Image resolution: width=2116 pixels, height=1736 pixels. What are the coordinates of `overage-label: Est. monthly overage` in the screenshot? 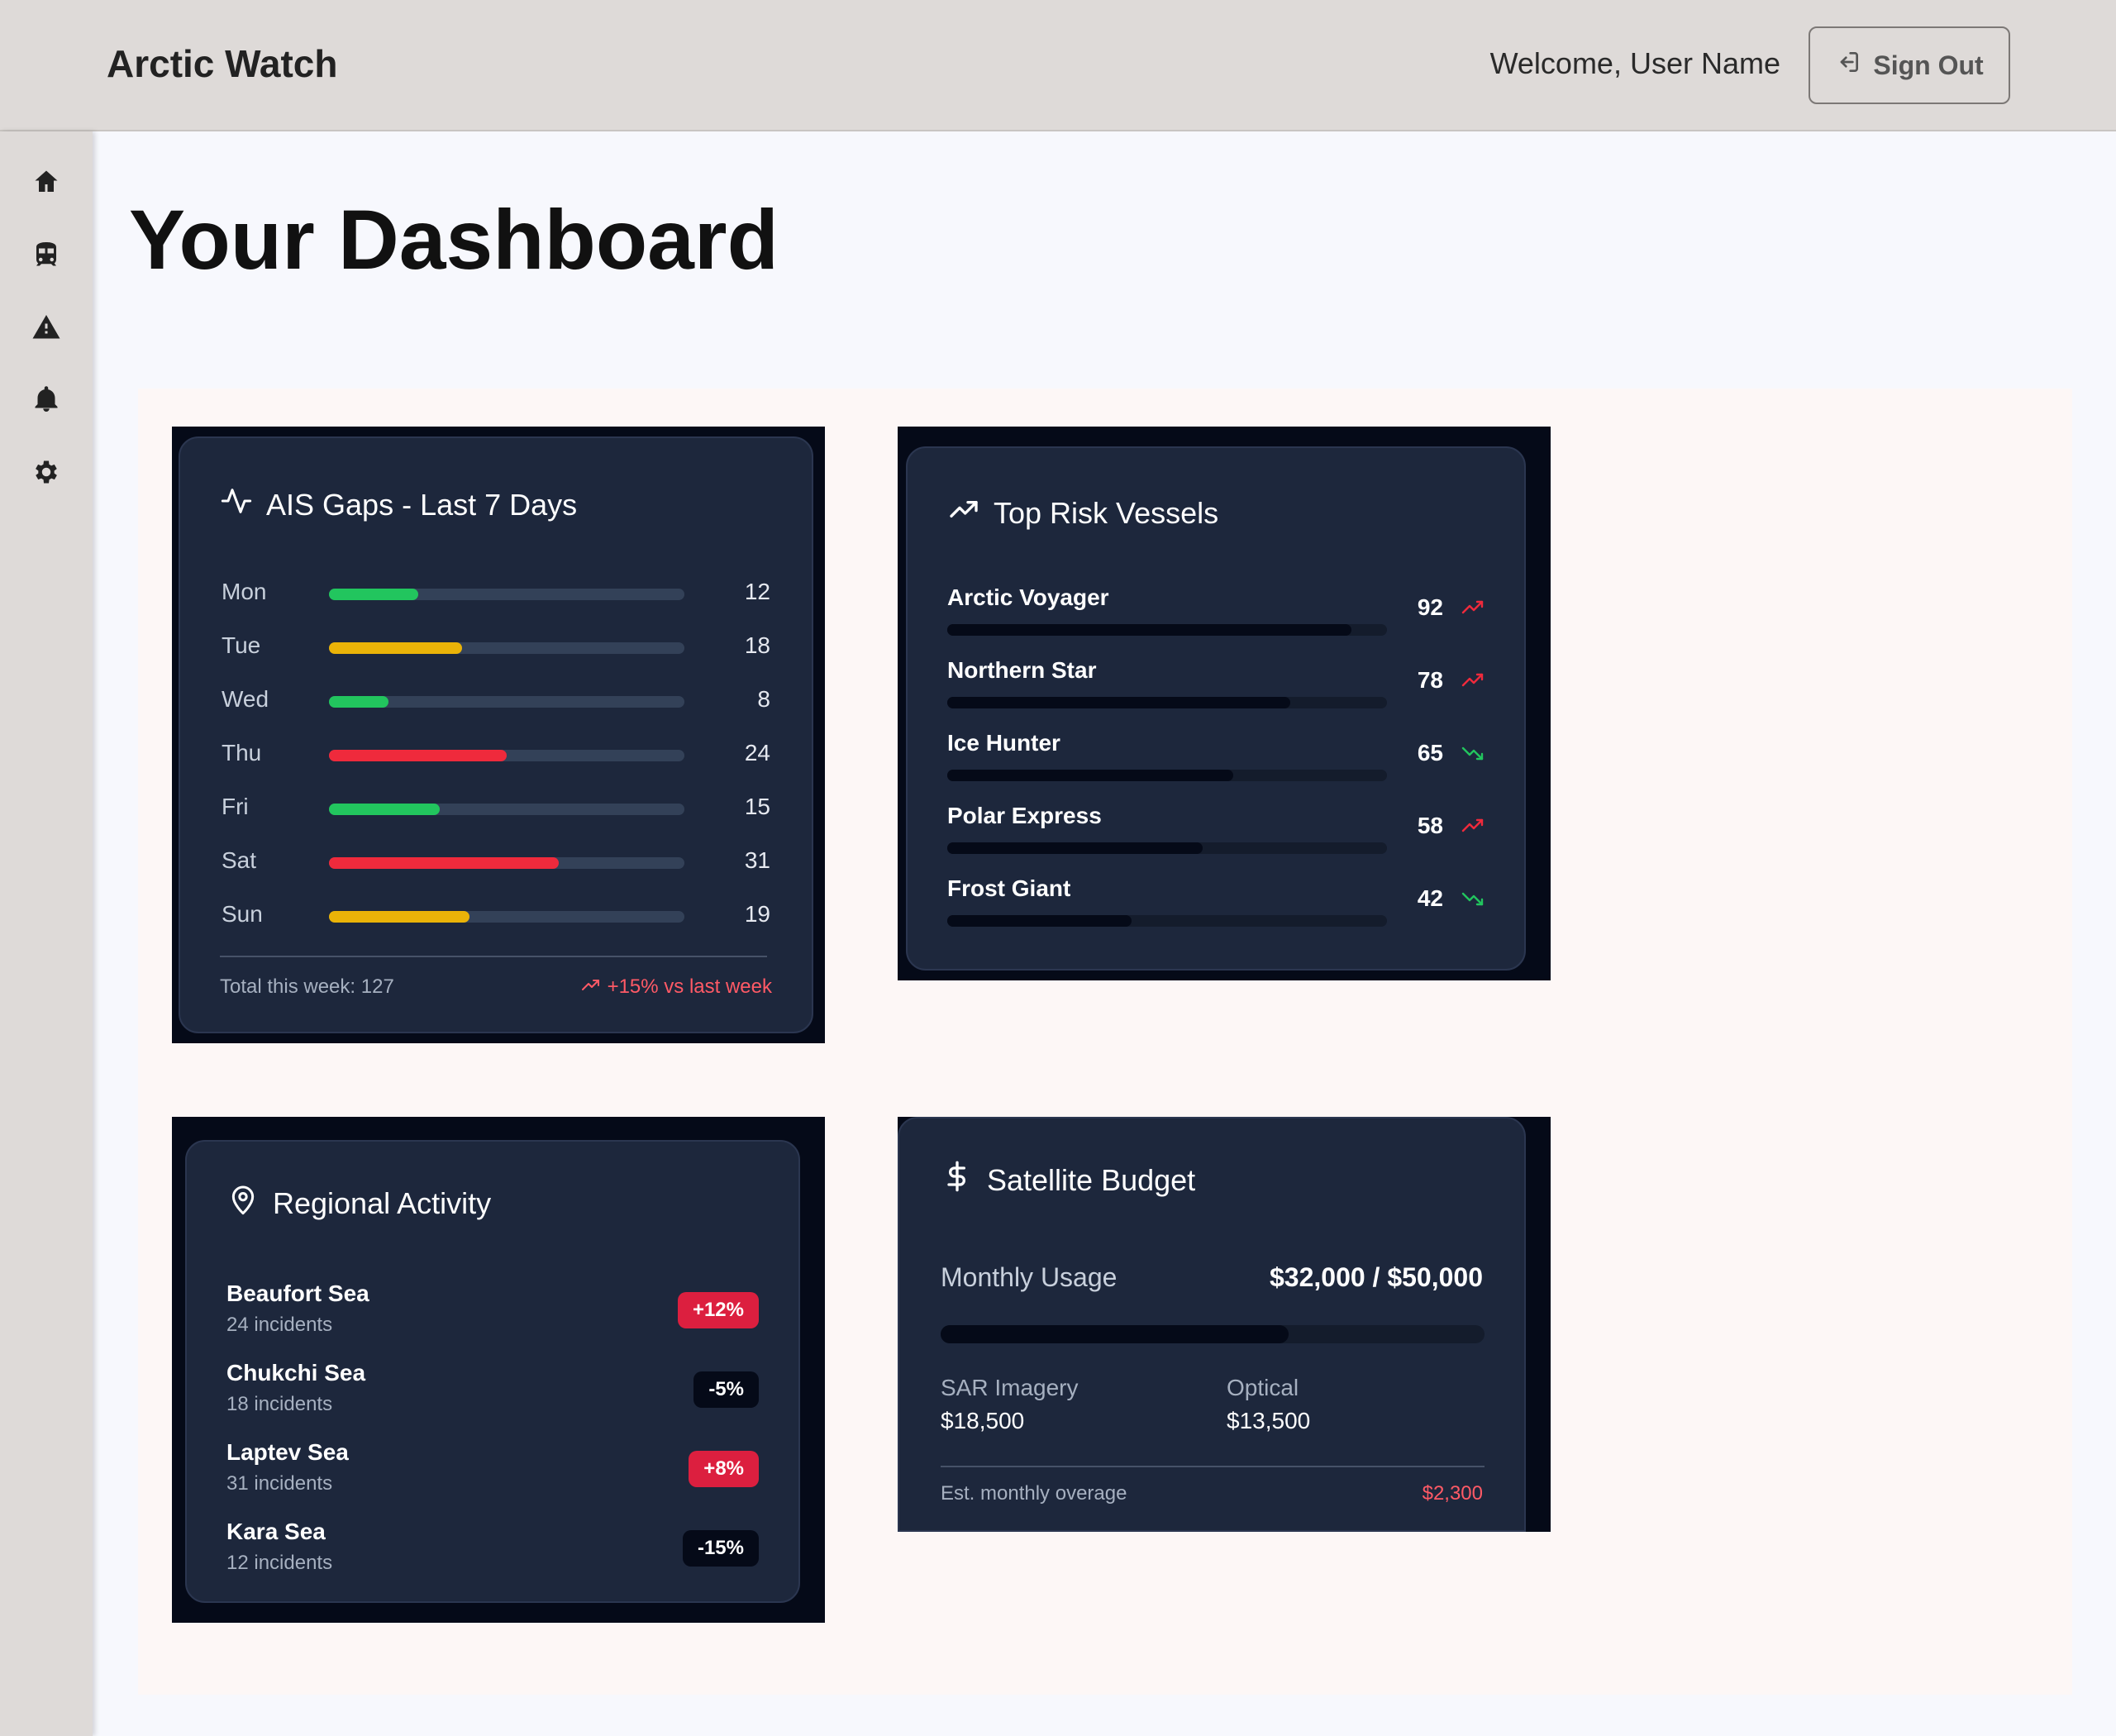 It's located at (1034, 1493).